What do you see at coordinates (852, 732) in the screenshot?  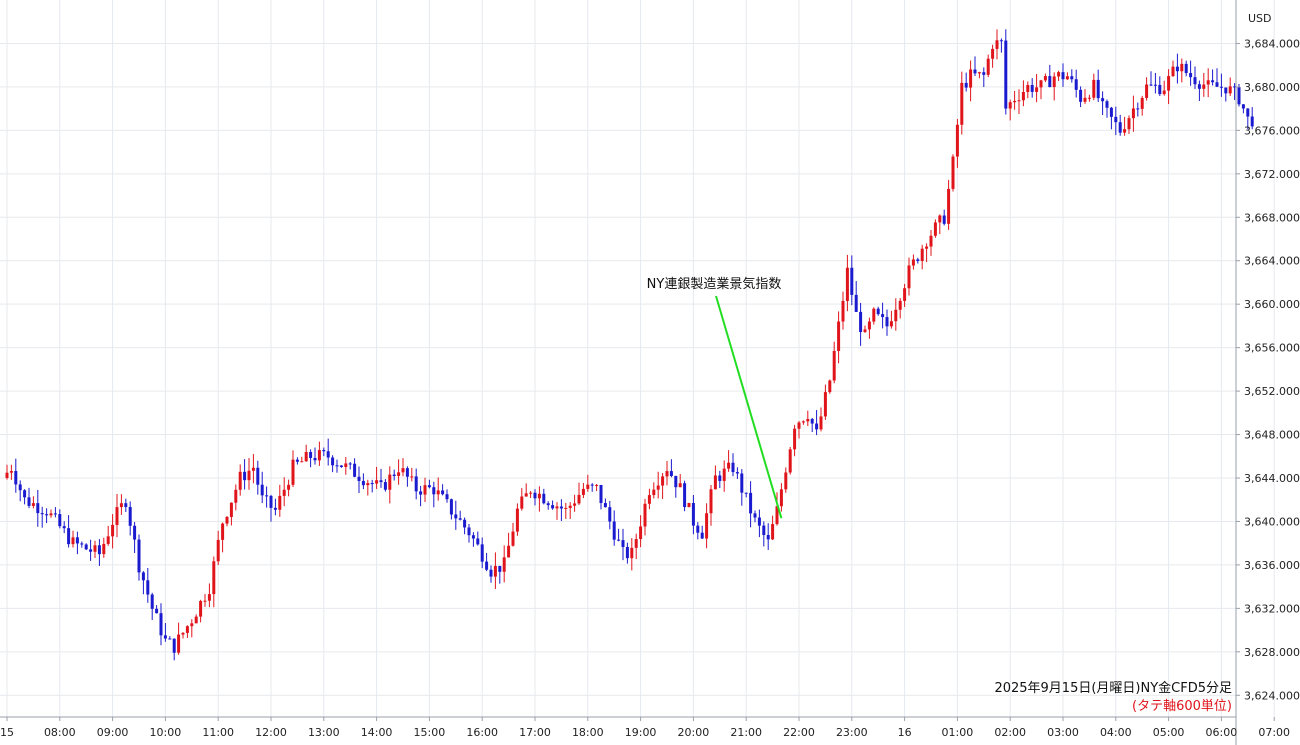 I see `x-tick-label: 23:00` at bounding box center [852, 732].